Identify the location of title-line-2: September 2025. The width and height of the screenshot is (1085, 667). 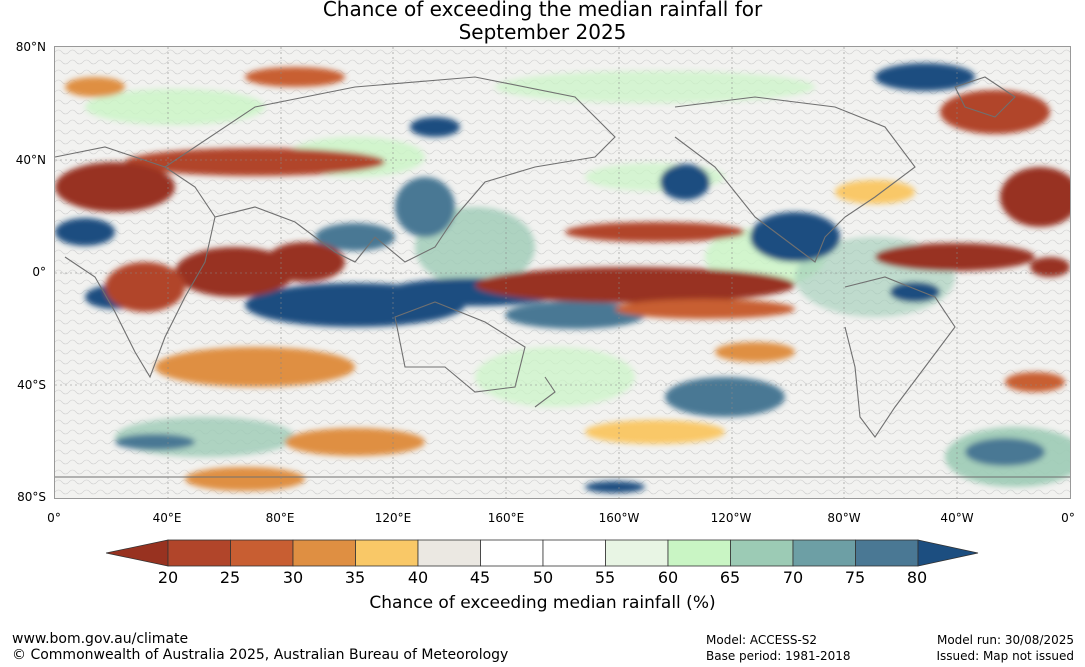
(542, 32).